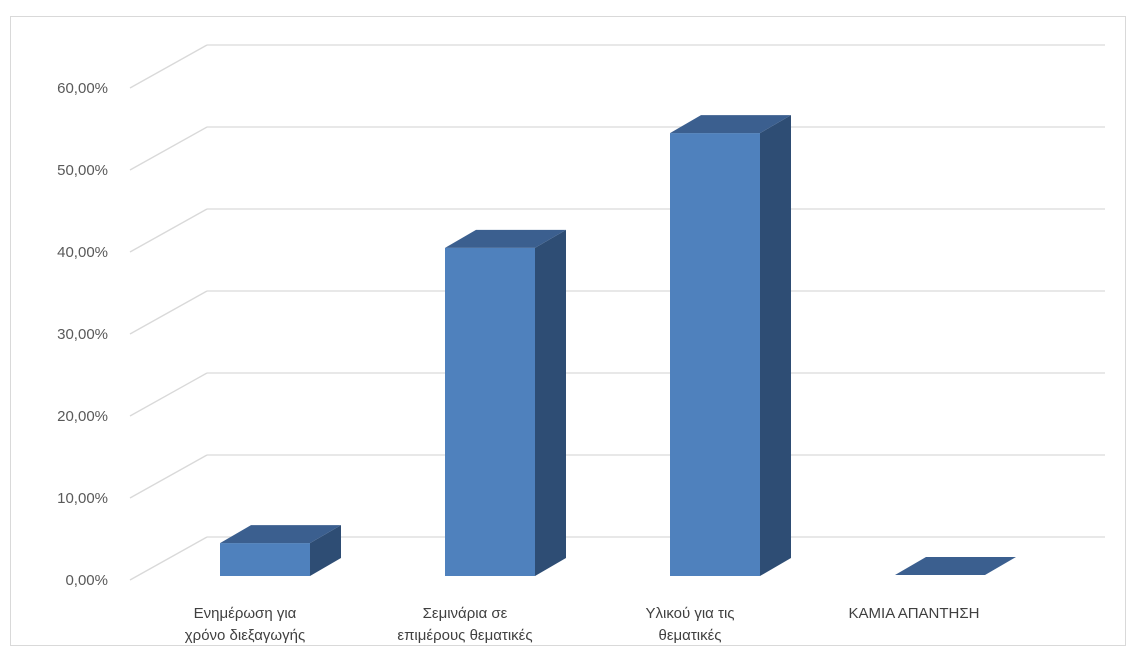 The height and width of the screenshot is (655, 1134). Describe the element at coordinates (82, 170) in the screenshot. I see `y-tick-label: 50,00%` at that location.